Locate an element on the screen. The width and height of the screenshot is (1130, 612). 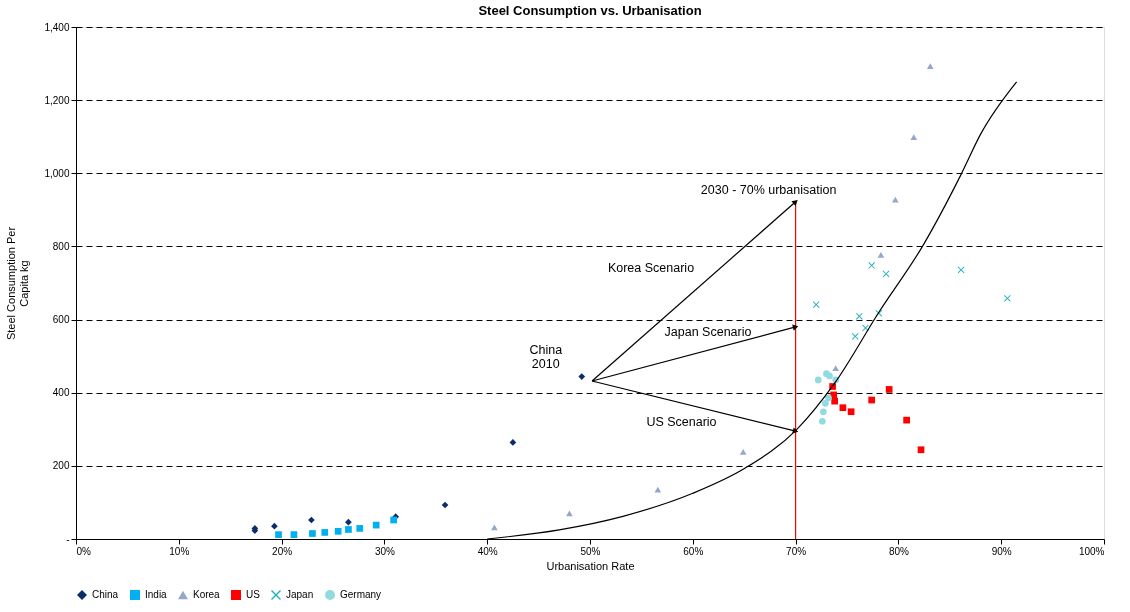
legend-label: Korea is located at coordinates (207, 594).